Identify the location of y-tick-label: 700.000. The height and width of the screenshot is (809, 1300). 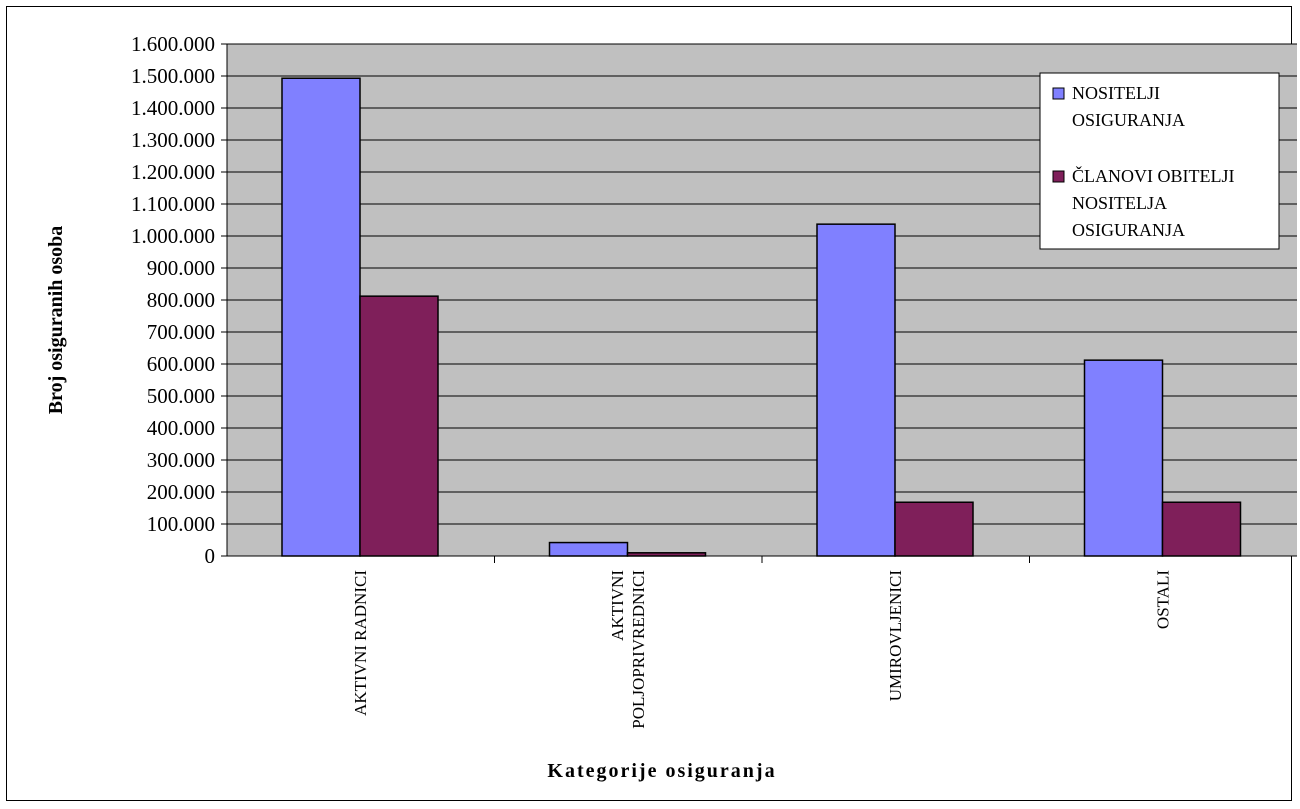
(181, 332).